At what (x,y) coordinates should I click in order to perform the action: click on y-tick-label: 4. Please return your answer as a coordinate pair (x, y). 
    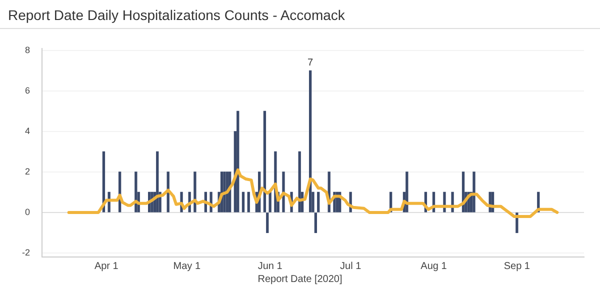
    Looking at the image, I should click on (27, 131).